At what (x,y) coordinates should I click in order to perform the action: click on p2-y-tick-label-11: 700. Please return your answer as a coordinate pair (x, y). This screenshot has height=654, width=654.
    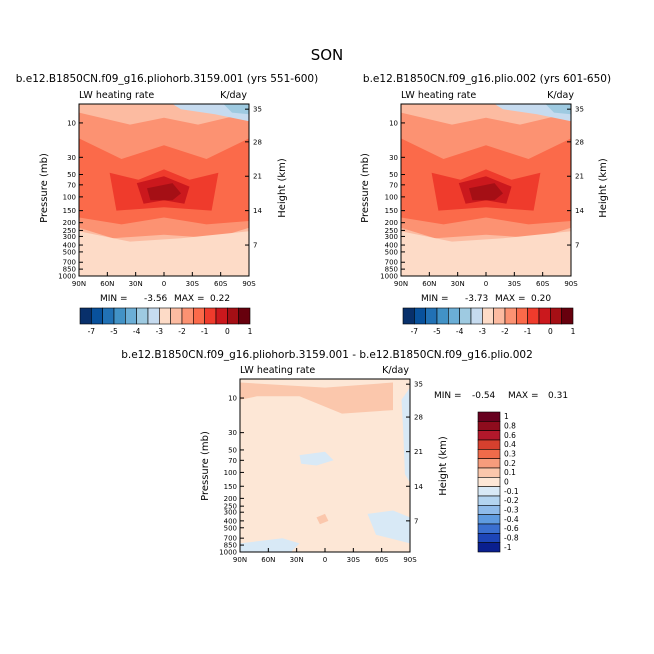
    Looking at the image, I should click on (230, 539).